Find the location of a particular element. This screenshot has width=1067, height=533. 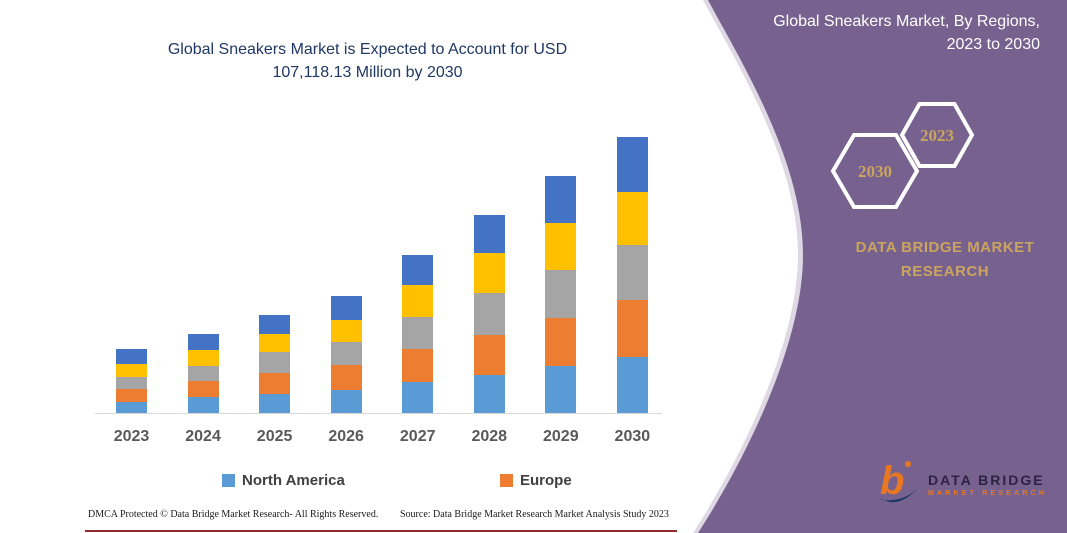

legend-item-europe: Europe is located at coordinates (536, 480).